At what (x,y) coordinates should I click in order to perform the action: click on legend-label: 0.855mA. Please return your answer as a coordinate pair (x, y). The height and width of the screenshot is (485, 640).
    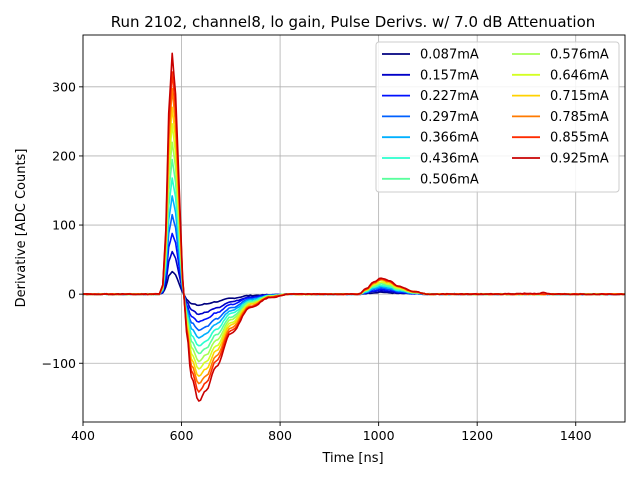
    Looking at the image, I should click on (579, 138).